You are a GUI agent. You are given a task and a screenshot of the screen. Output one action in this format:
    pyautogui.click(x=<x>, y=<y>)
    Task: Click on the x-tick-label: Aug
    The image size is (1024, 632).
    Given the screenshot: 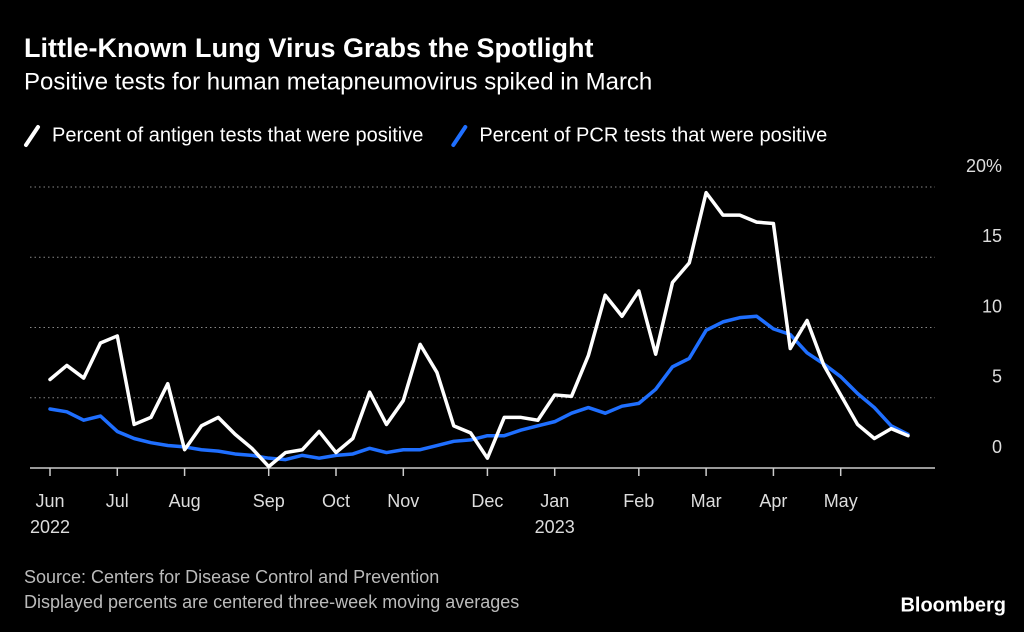 What is the action you would take?
    pyautogui.click(x=184, y=501)
    